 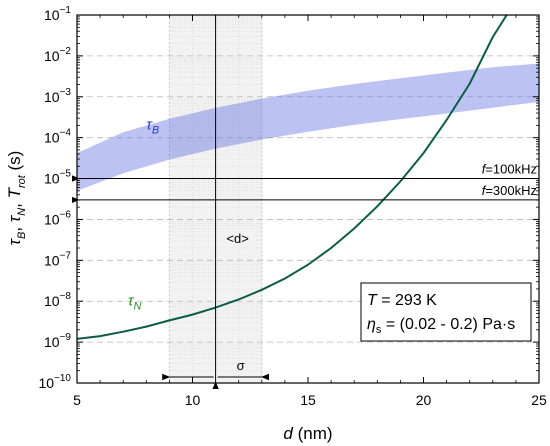 I want to click on y-tick-label: 10⁻¹, so click(x=57, y=14).